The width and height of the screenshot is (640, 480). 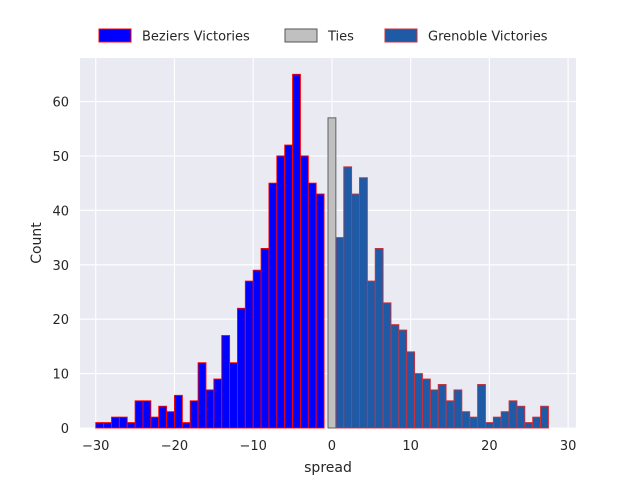 I want to click on x-tick-label: 10, so click(x=410, y=446).